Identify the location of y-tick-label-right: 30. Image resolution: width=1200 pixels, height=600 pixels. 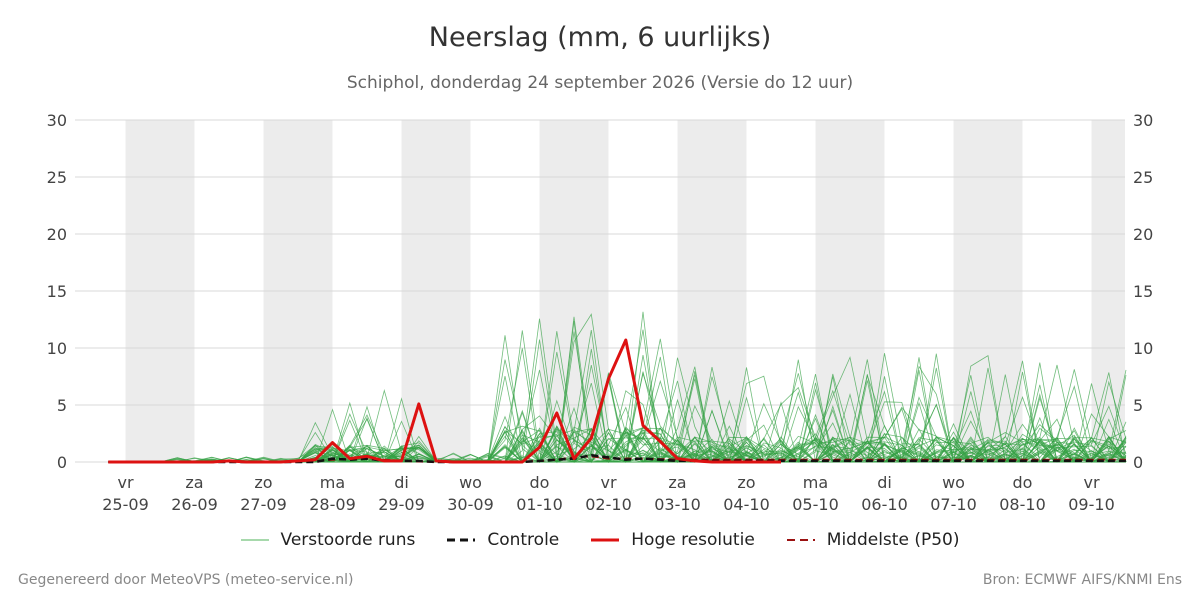
(1143, 120).